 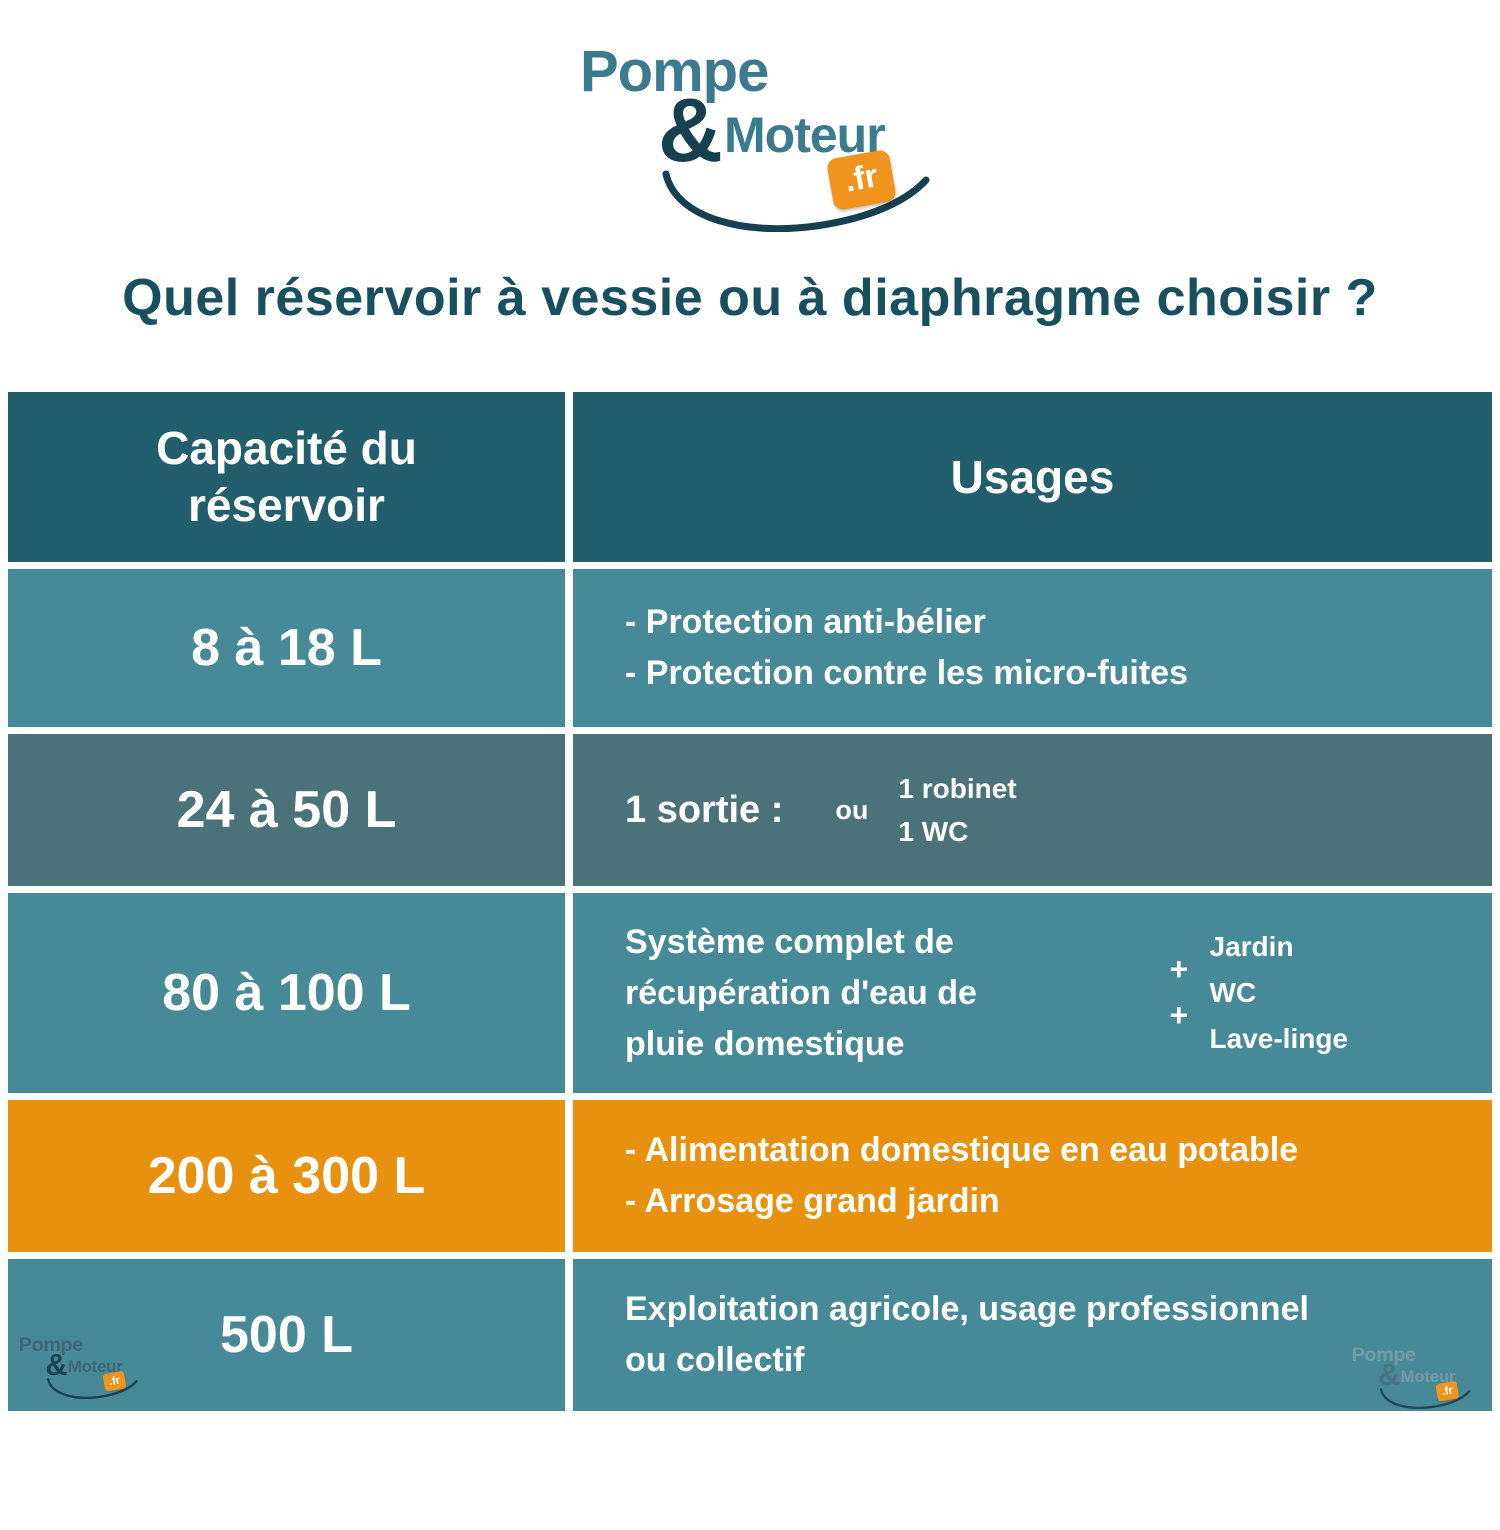 I want to click on capacity-cell-8-18: 8 à 18 L, so click(x=286, y=648).